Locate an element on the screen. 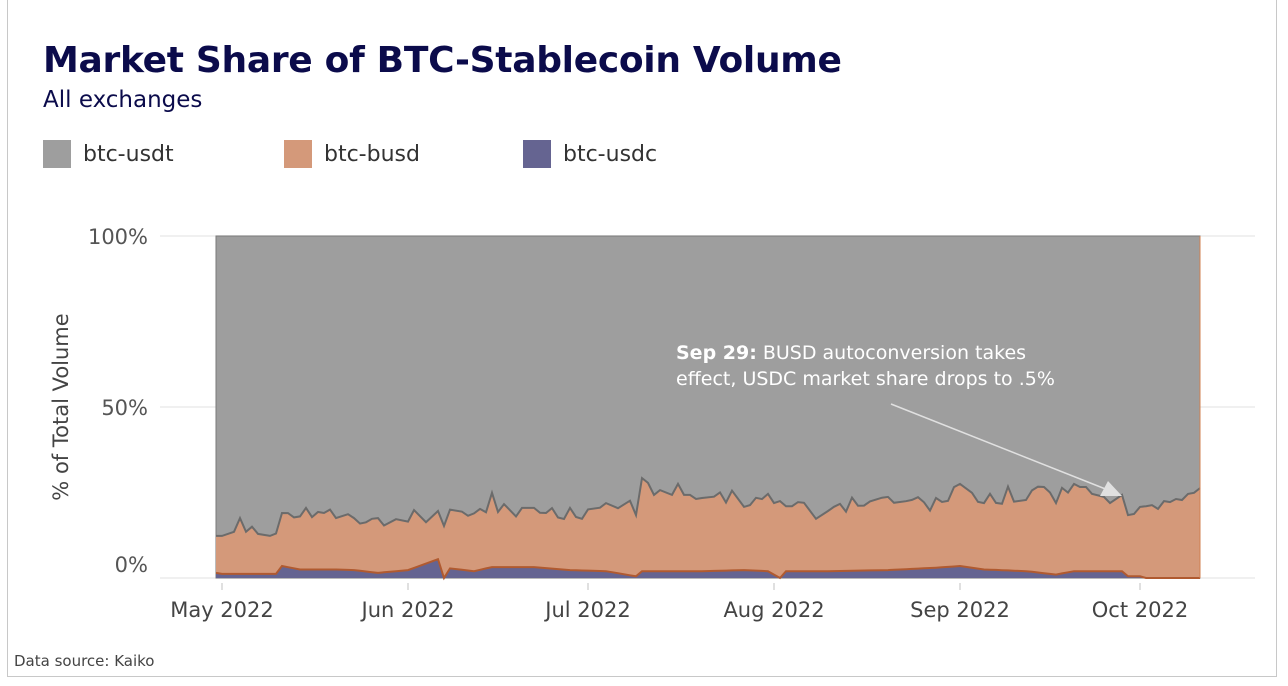 The image size is (1288, 686). annotation-line-2: effect, USDC market share drops to .5% is located at coordinates (865, 379).